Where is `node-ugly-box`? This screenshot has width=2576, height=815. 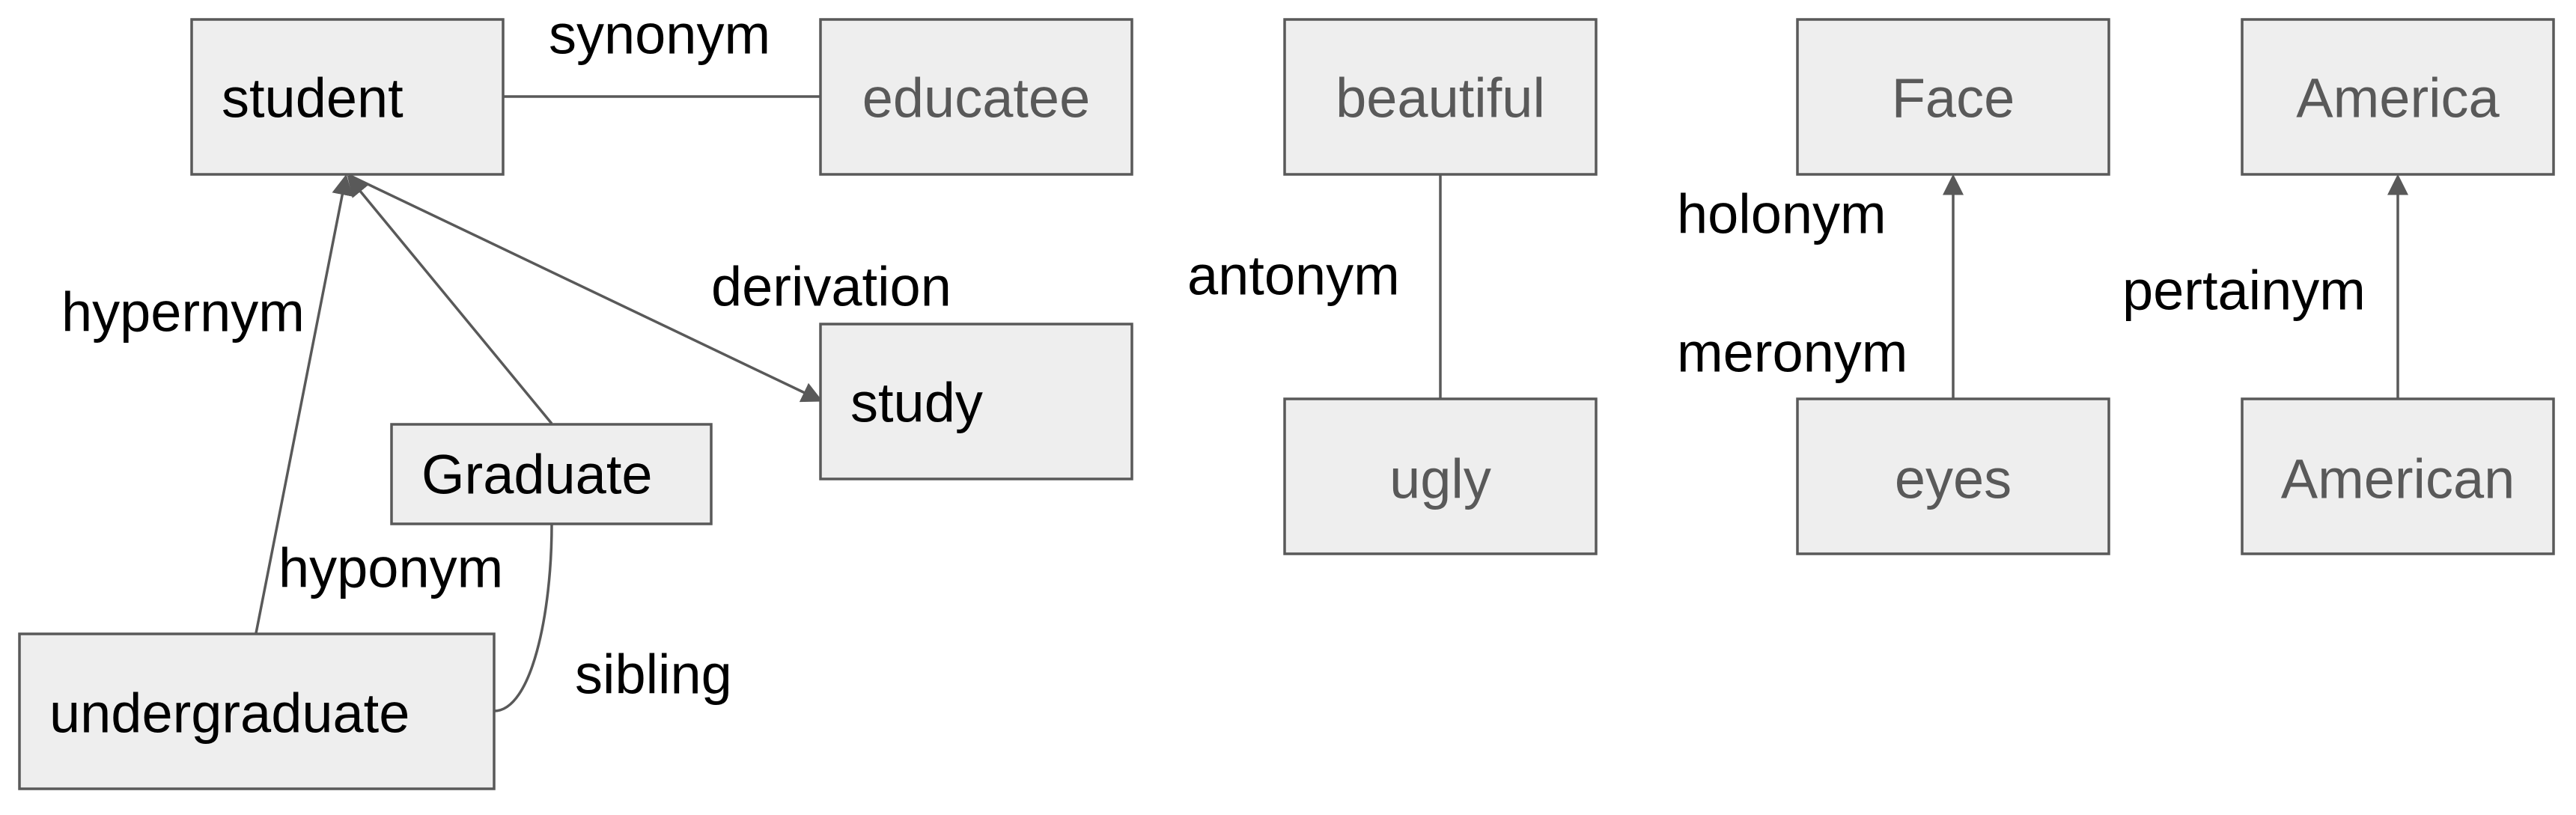 node-ugly-box is located at coordinates (1440, 476).